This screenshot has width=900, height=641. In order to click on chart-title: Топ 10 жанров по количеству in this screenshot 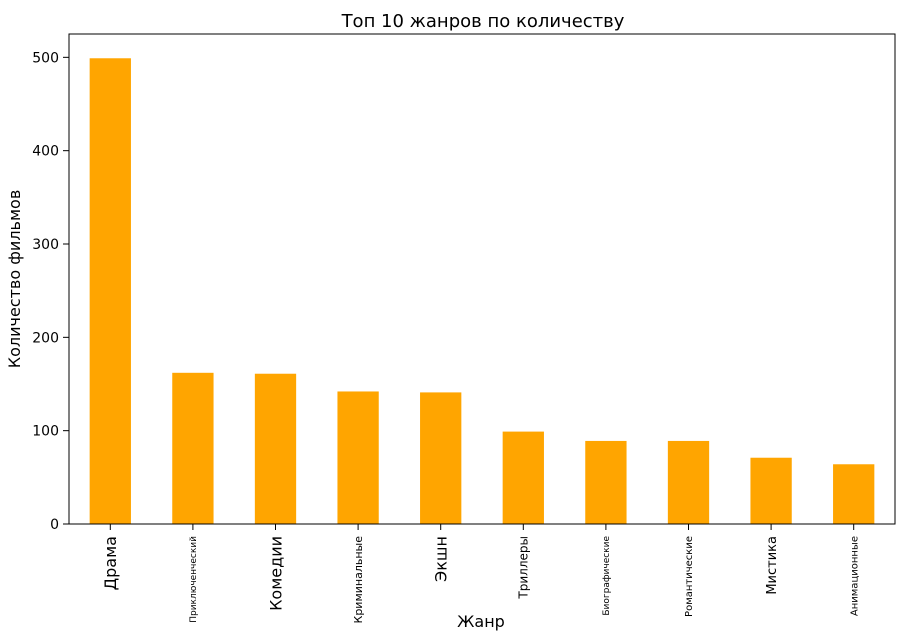, I will do `click(483, 21)`.